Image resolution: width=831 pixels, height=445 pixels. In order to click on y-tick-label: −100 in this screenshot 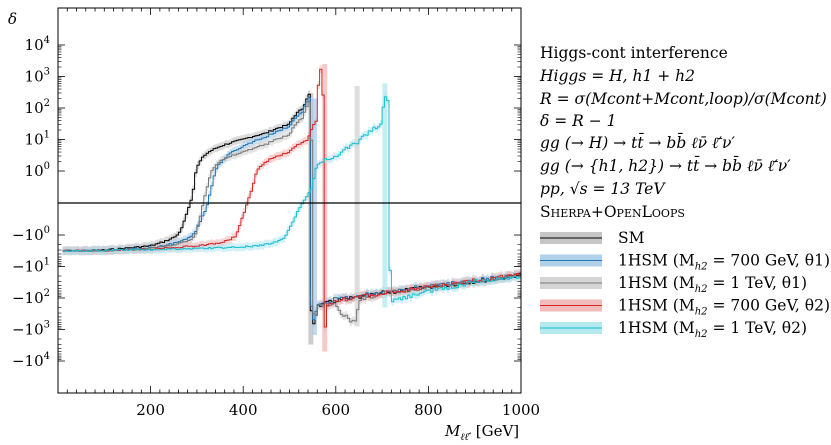, I will do `click(31, 234)`.